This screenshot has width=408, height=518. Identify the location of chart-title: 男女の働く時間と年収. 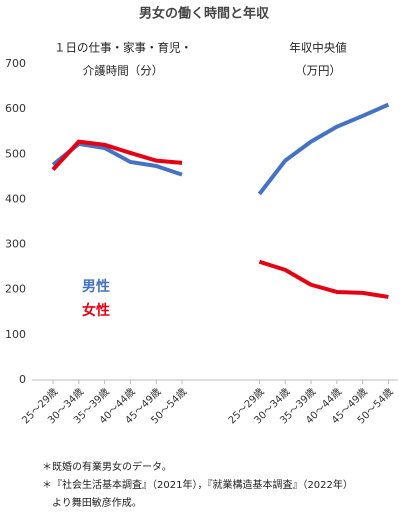
(204, 14).